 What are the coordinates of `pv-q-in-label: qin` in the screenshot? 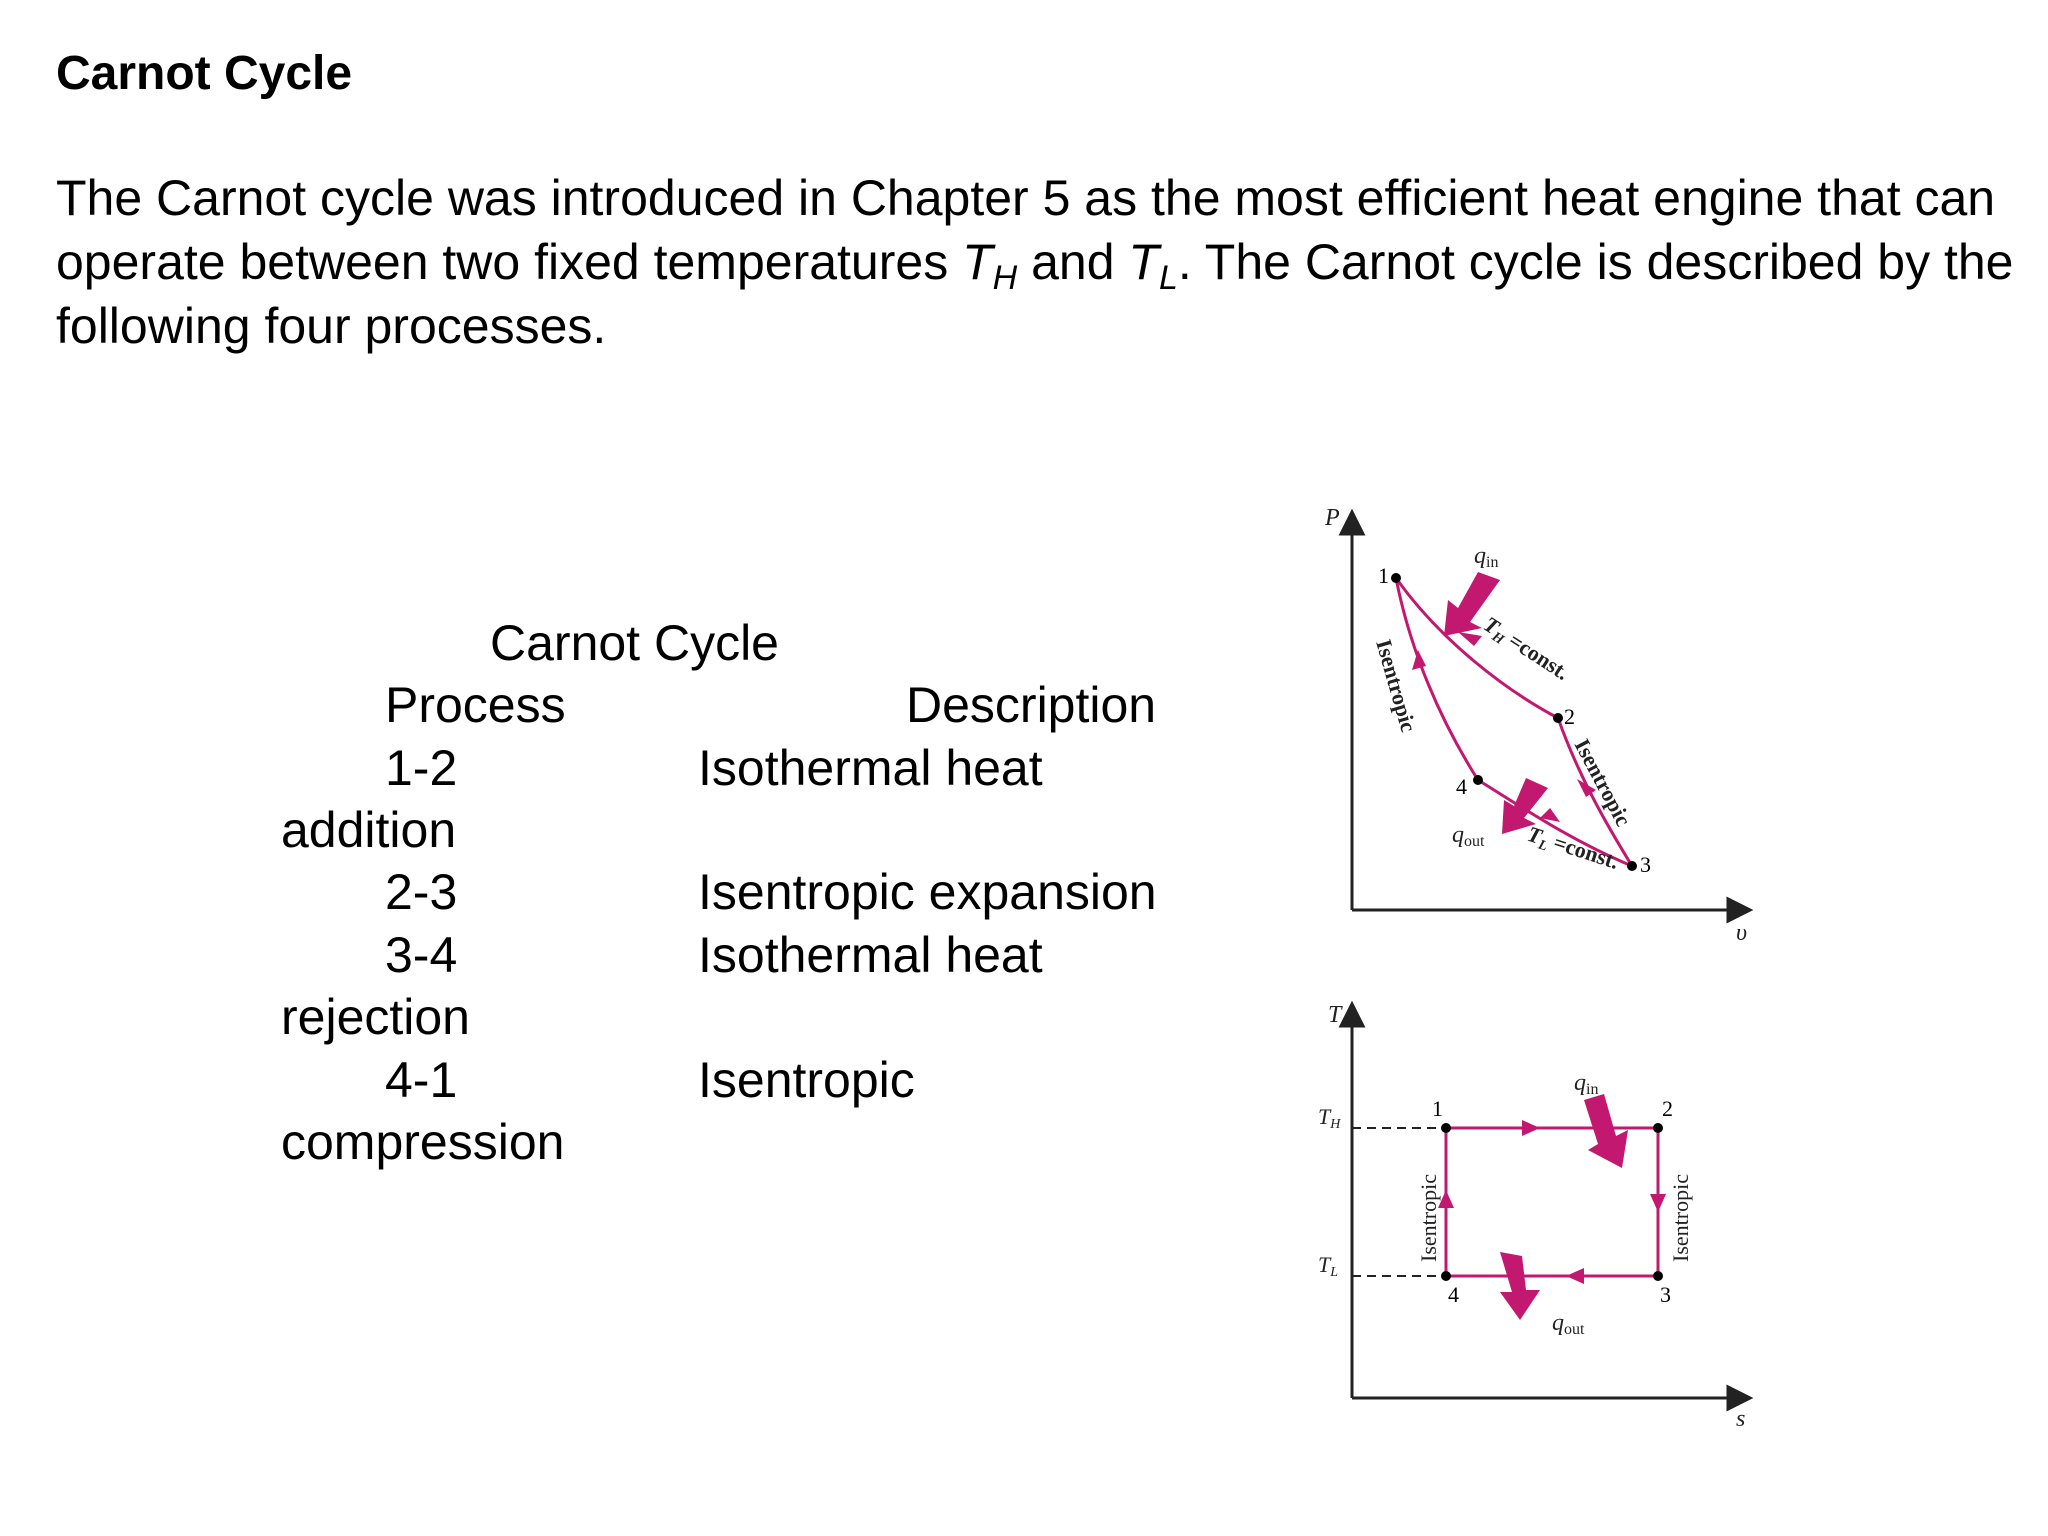 It's located at (1486, 557).